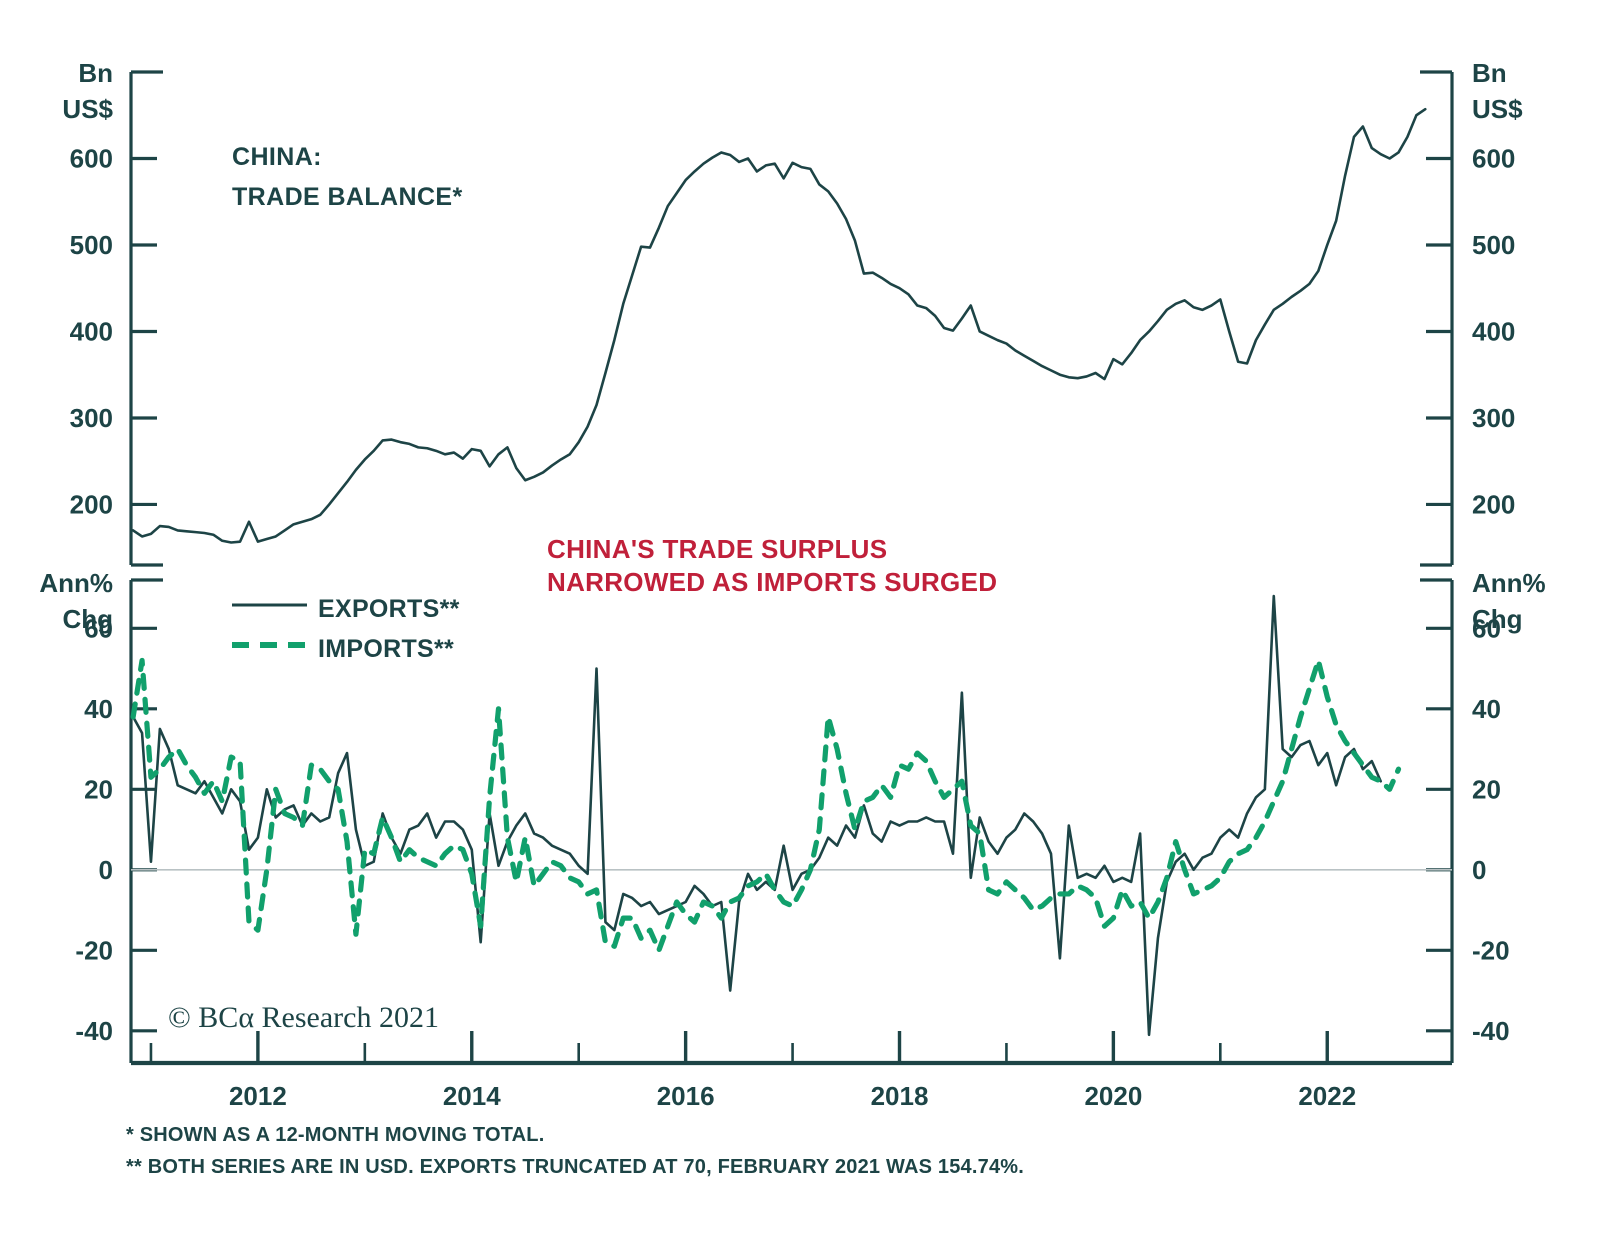 The image size is (1600, 1237). What do you see at coordinates (94, 950) in the screenshot?
I see `y-tick-label-left: -20` at bounding box center [94, 950].